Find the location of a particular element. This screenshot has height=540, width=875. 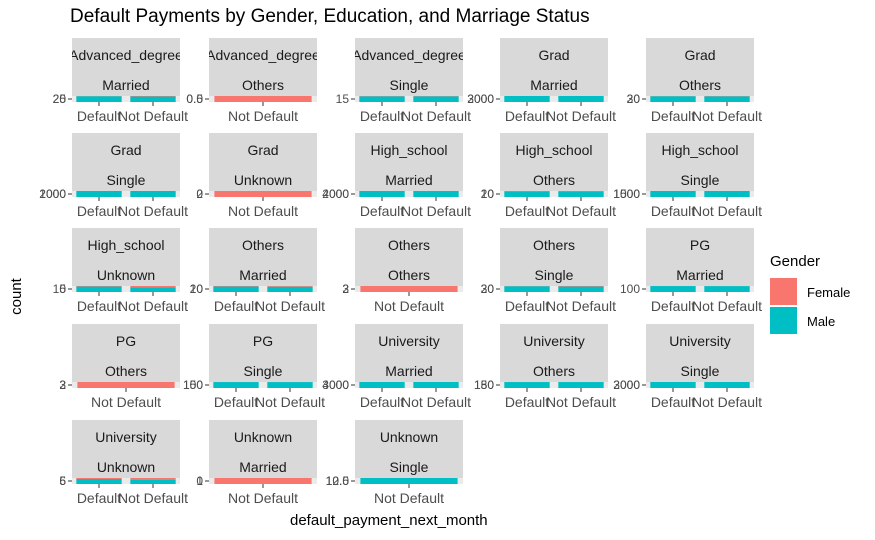

y-tick-label: 3000 is located at coordinates (480, 99).